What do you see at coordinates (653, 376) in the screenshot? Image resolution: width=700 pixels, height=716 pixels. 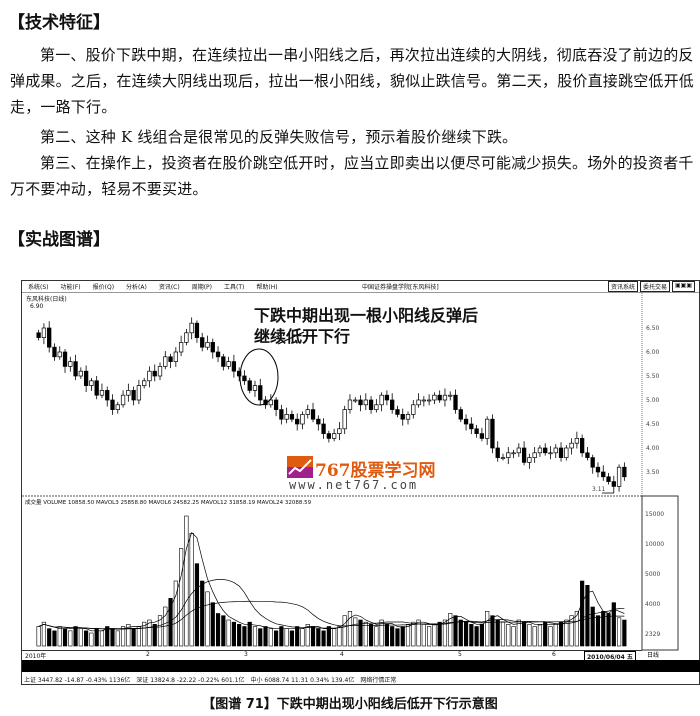 I see `price-tick: 5.50` at bounding box center [653, 376].